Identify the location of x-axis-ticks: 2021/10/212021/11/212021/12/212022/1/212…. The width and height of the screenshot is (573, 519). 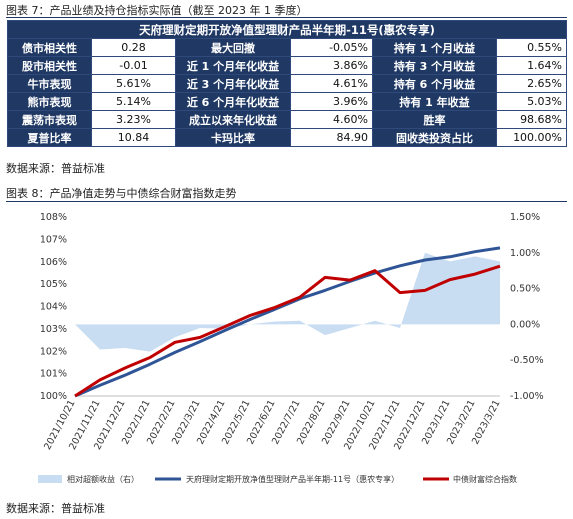
(272, 425).